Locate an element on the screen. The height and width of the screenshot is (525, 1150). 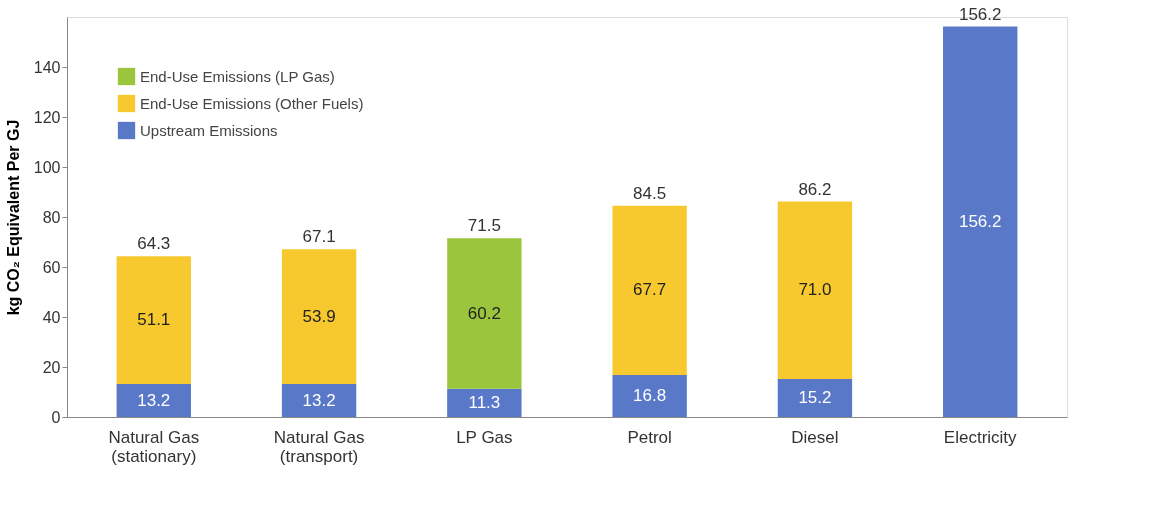
data-label: 156.2 is located at coordinates (980, 221).